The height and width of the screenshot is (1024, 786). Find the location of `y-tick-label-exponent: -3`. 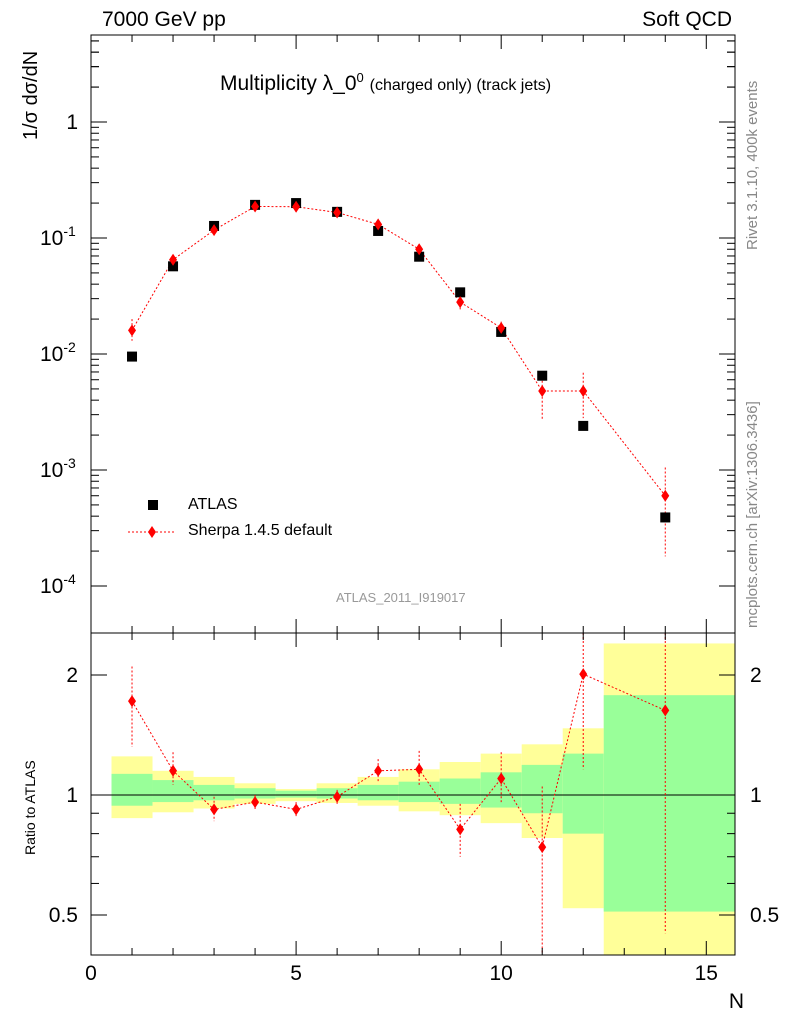

y-tick-label-exponent: -3 is located at coordinates (69, 463).